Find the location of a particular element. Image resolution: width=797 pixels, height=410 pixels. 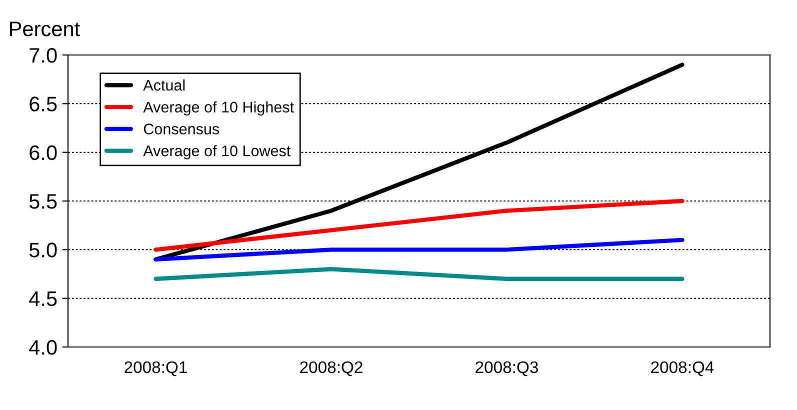

x-tick-label: 2008:Q1 is located at coordinates (155, 368).